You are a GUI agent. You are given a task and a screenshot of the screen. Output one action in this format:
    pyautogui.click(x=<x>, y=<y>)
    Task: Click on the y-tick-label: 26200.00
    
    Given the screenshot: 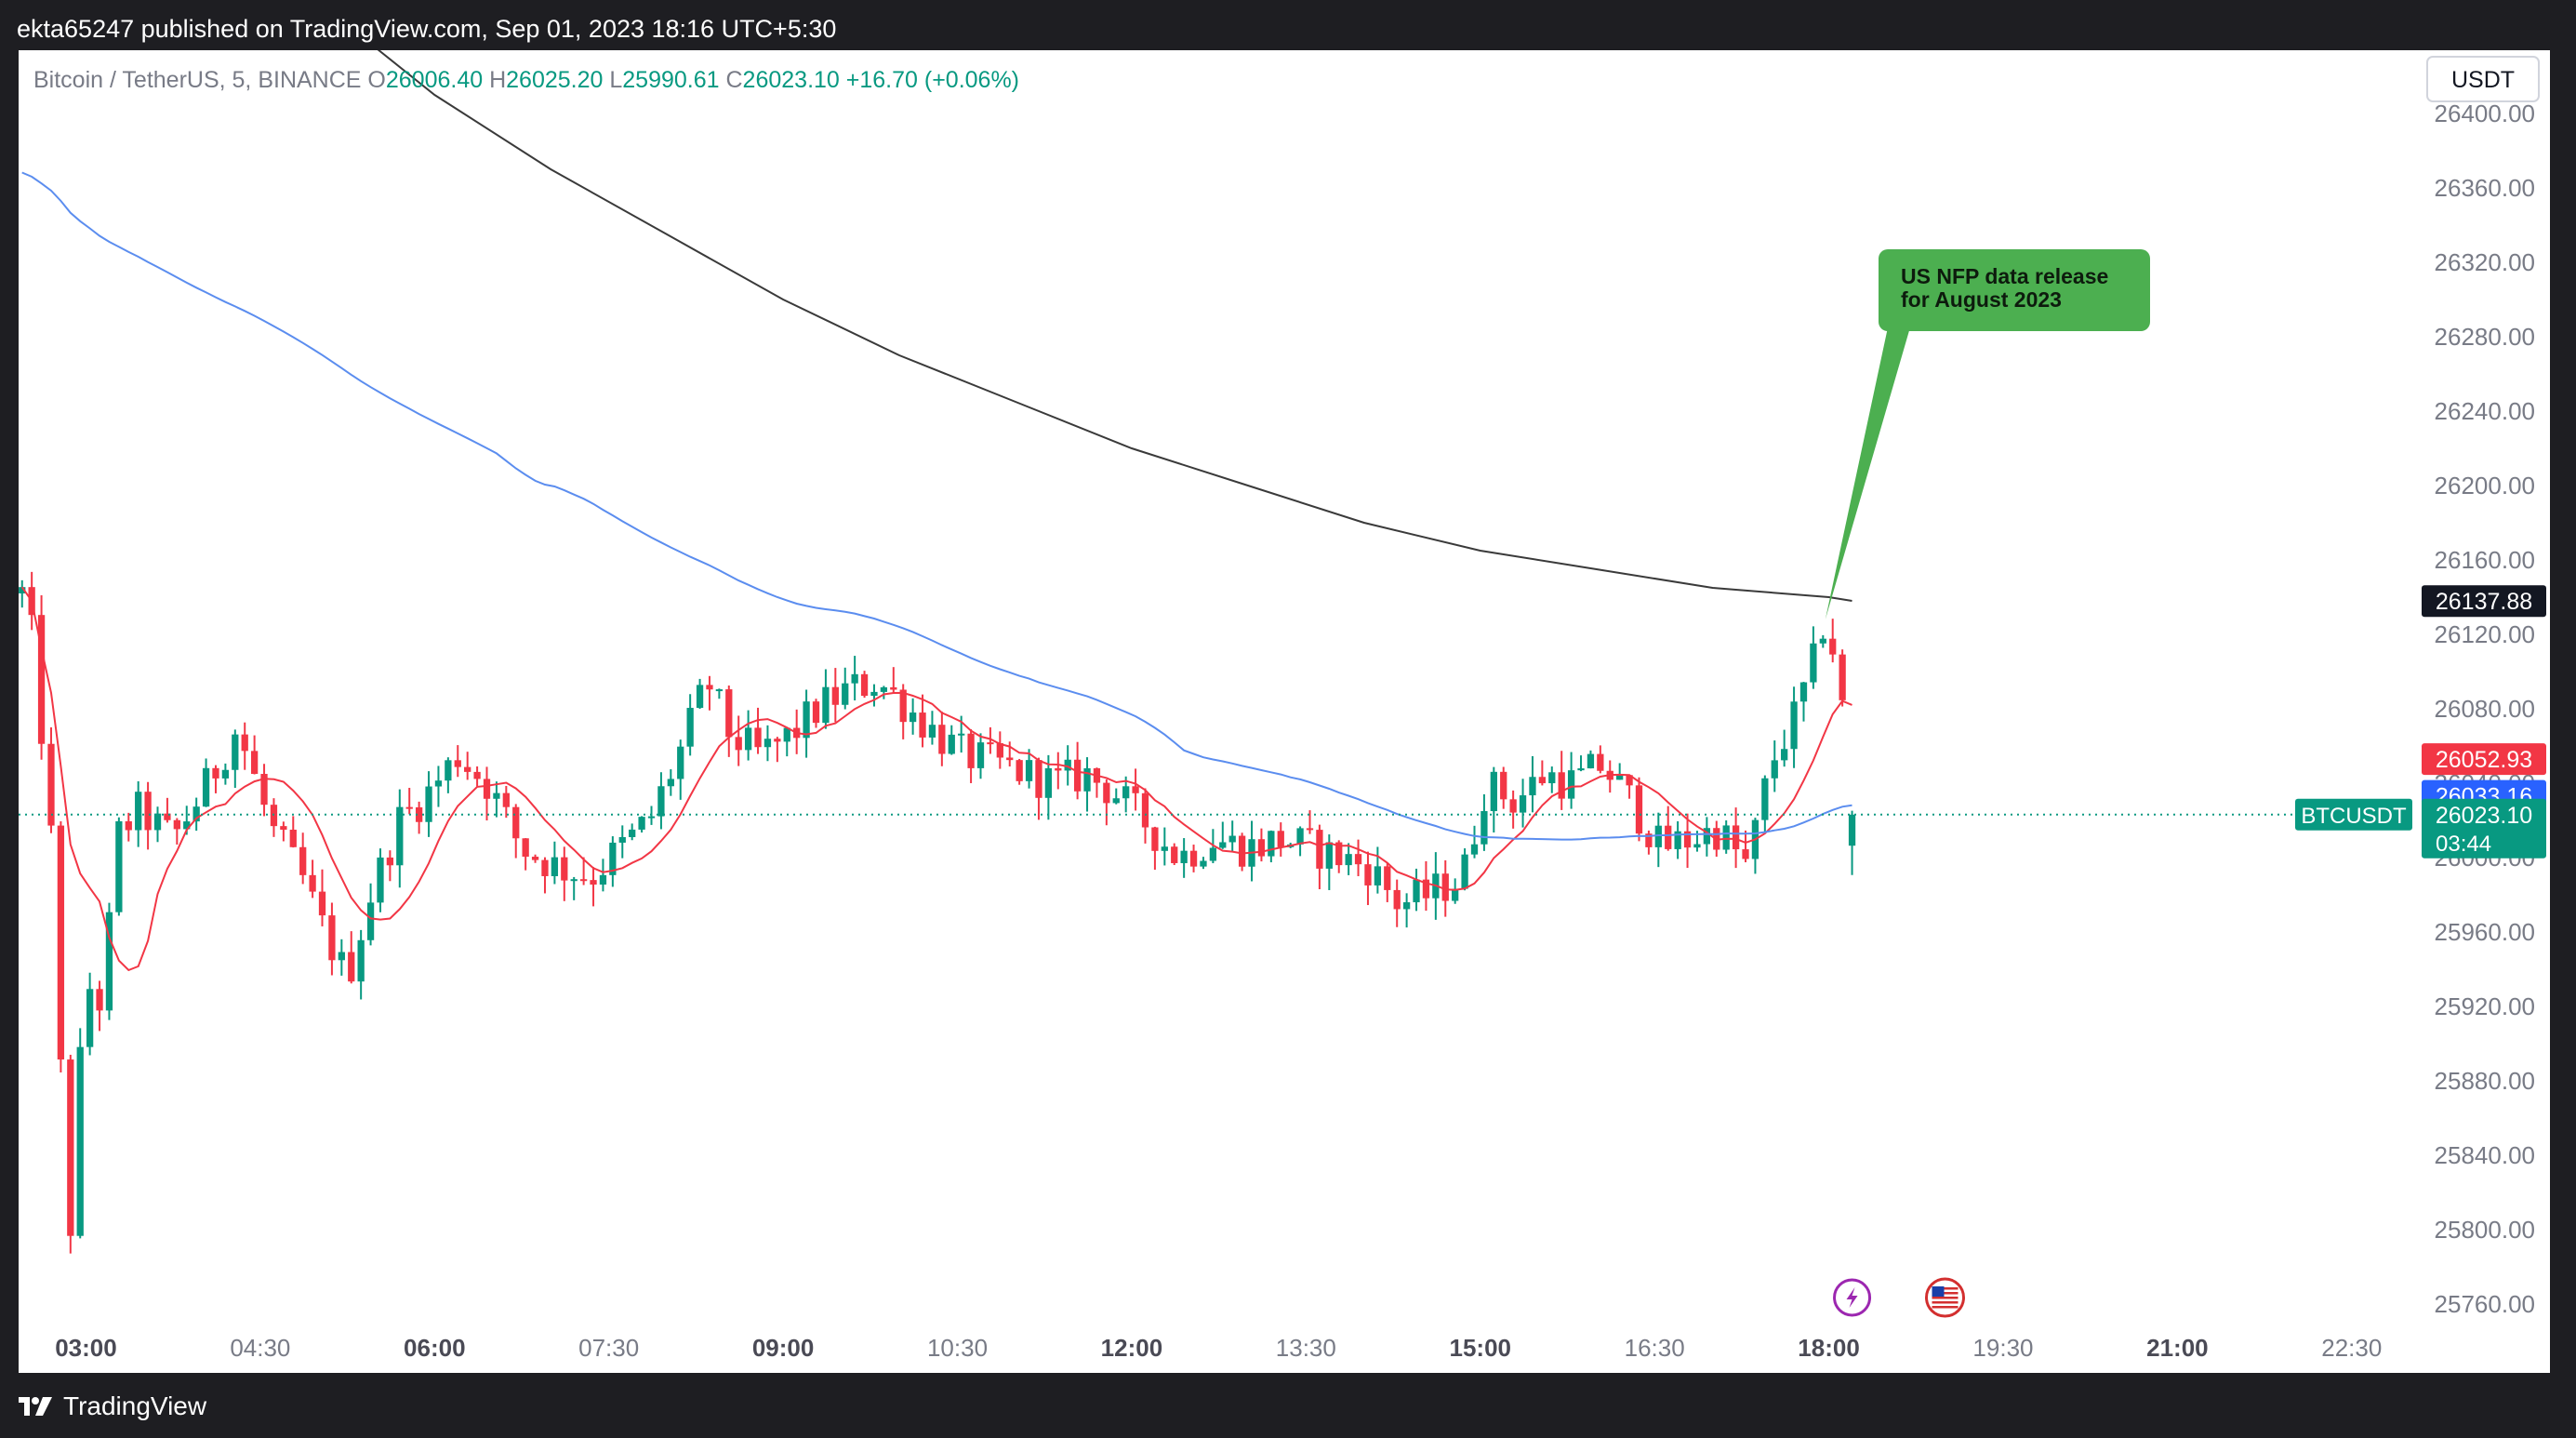 What is the action you would take?
    pyautogui.click(x=2485, y=485)
    